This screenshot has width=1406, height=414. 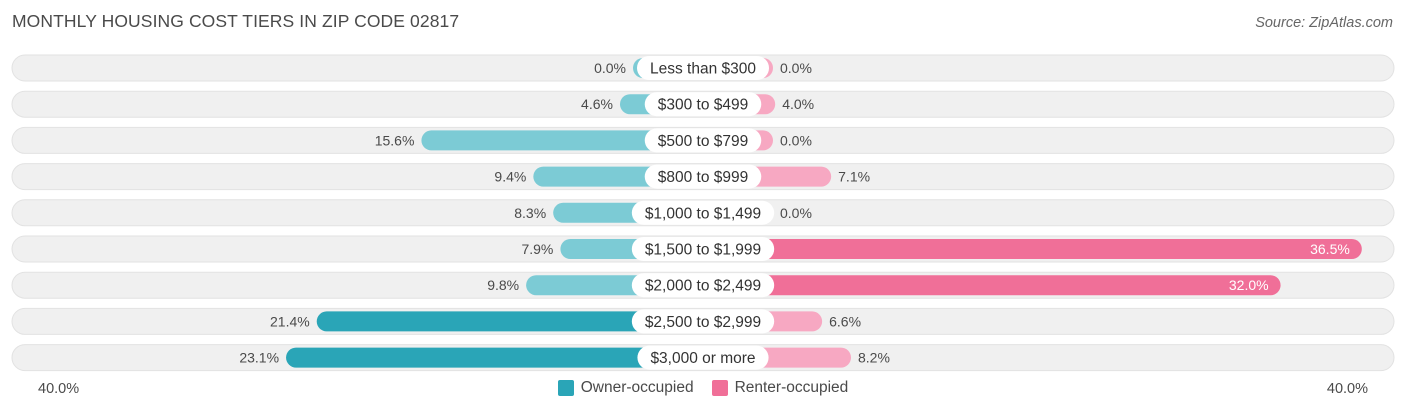 I want to click on legend: Owner-occupied Renter-occupied, so click(x=703, y=388).